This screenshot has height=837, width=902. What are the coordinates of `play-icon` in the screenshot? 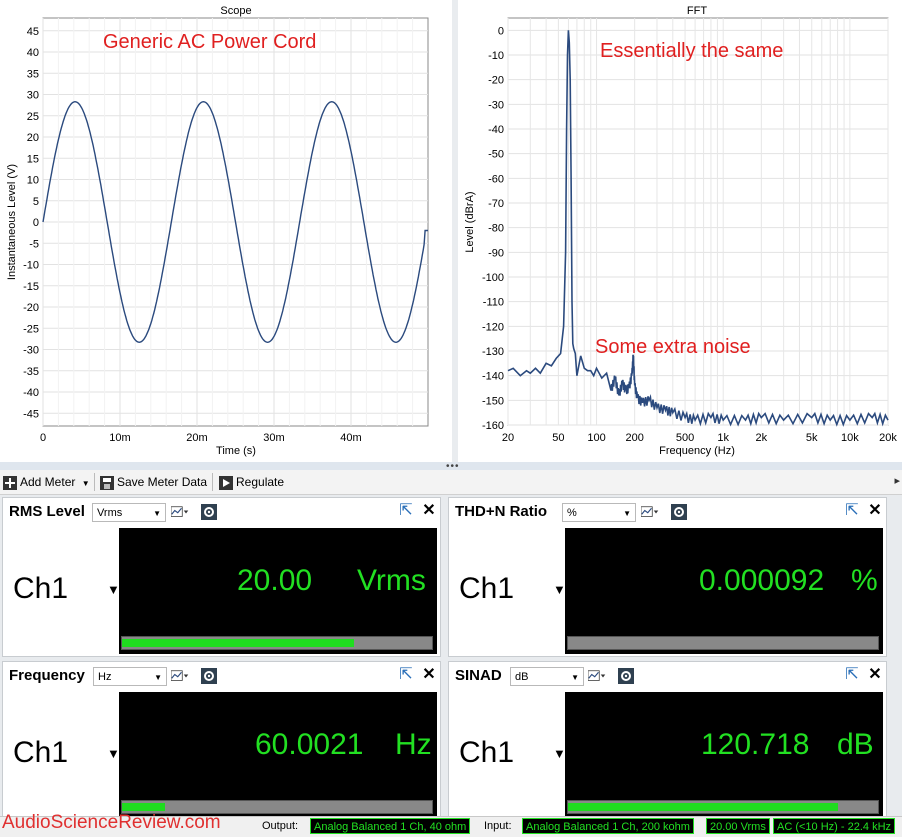 It's located at (226, 482).